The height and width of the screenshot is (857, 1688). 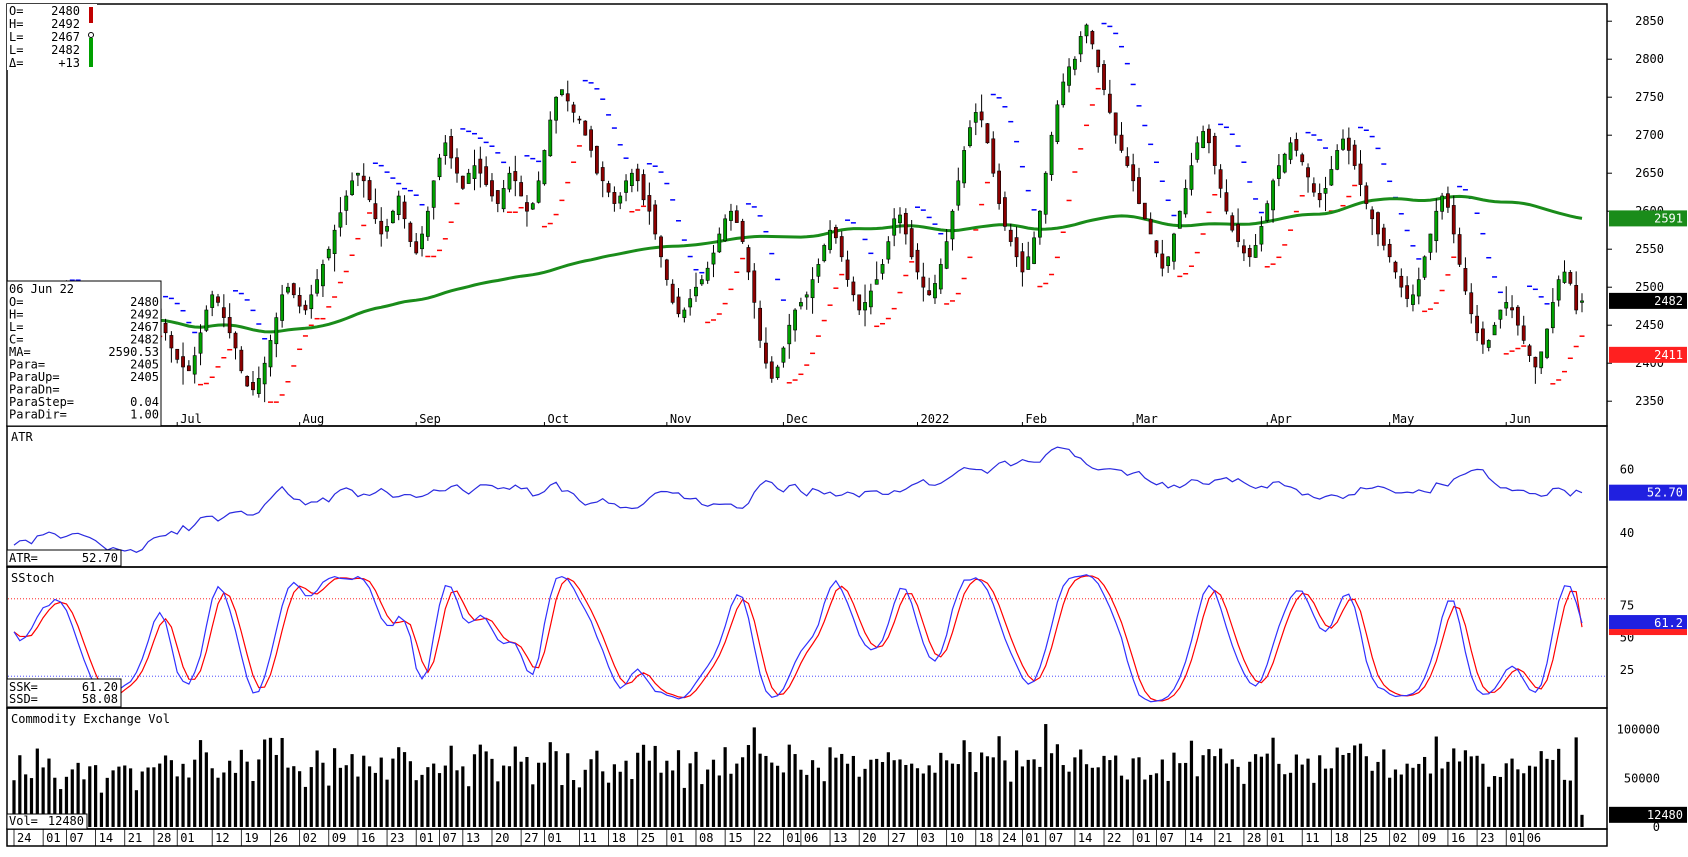 What do you see at coordinates (558, 419) in the screenshot?
I see `month-label: Oct` at bounding box center [558, 419].